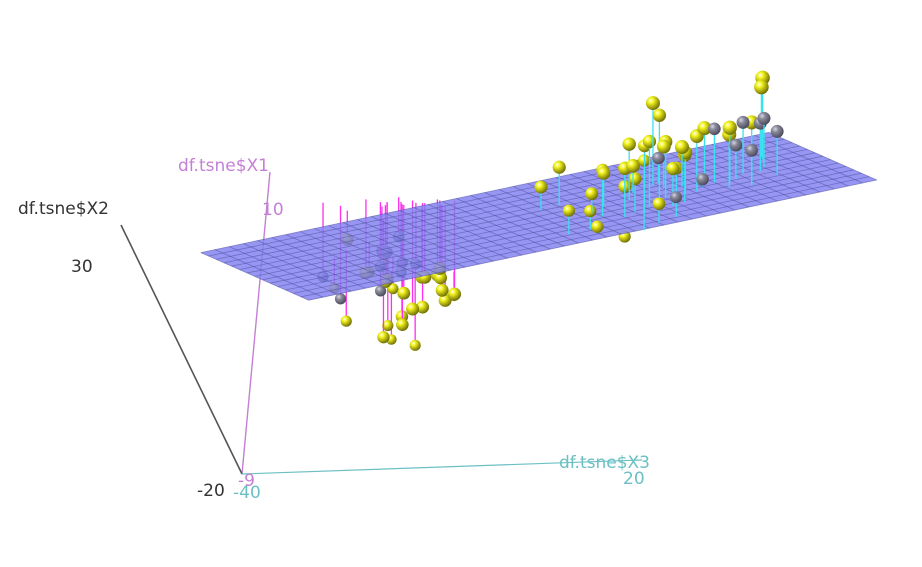 The height and width of the screenshot is (567, 922). I want to click on x2-tick-min: -20, so click(211, 491).